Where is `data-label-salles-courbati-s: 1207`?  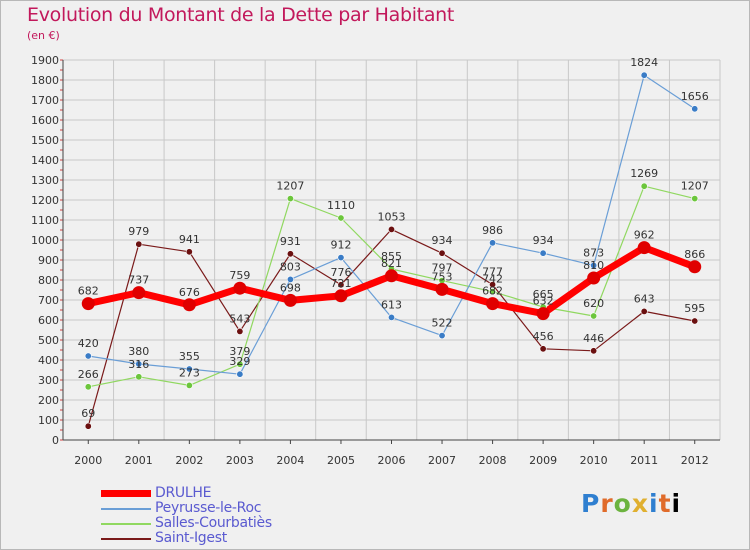
data-label-salles-courbati-s: 1207 is located at coordinates (290, 186).